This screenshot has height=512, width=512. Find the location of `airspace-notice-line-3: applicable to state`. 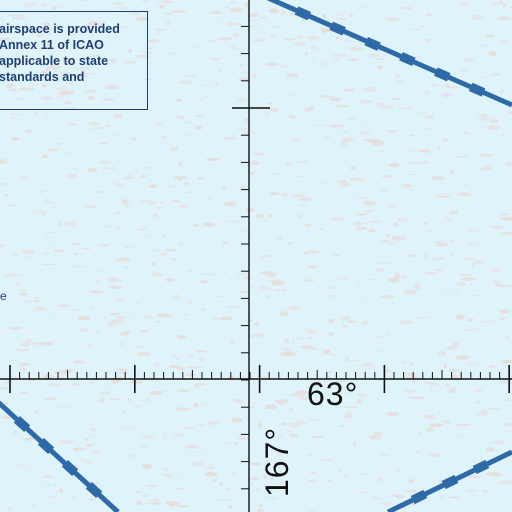

airspace-notice-line-3: applicable to state is located at coordinates (54, 61).